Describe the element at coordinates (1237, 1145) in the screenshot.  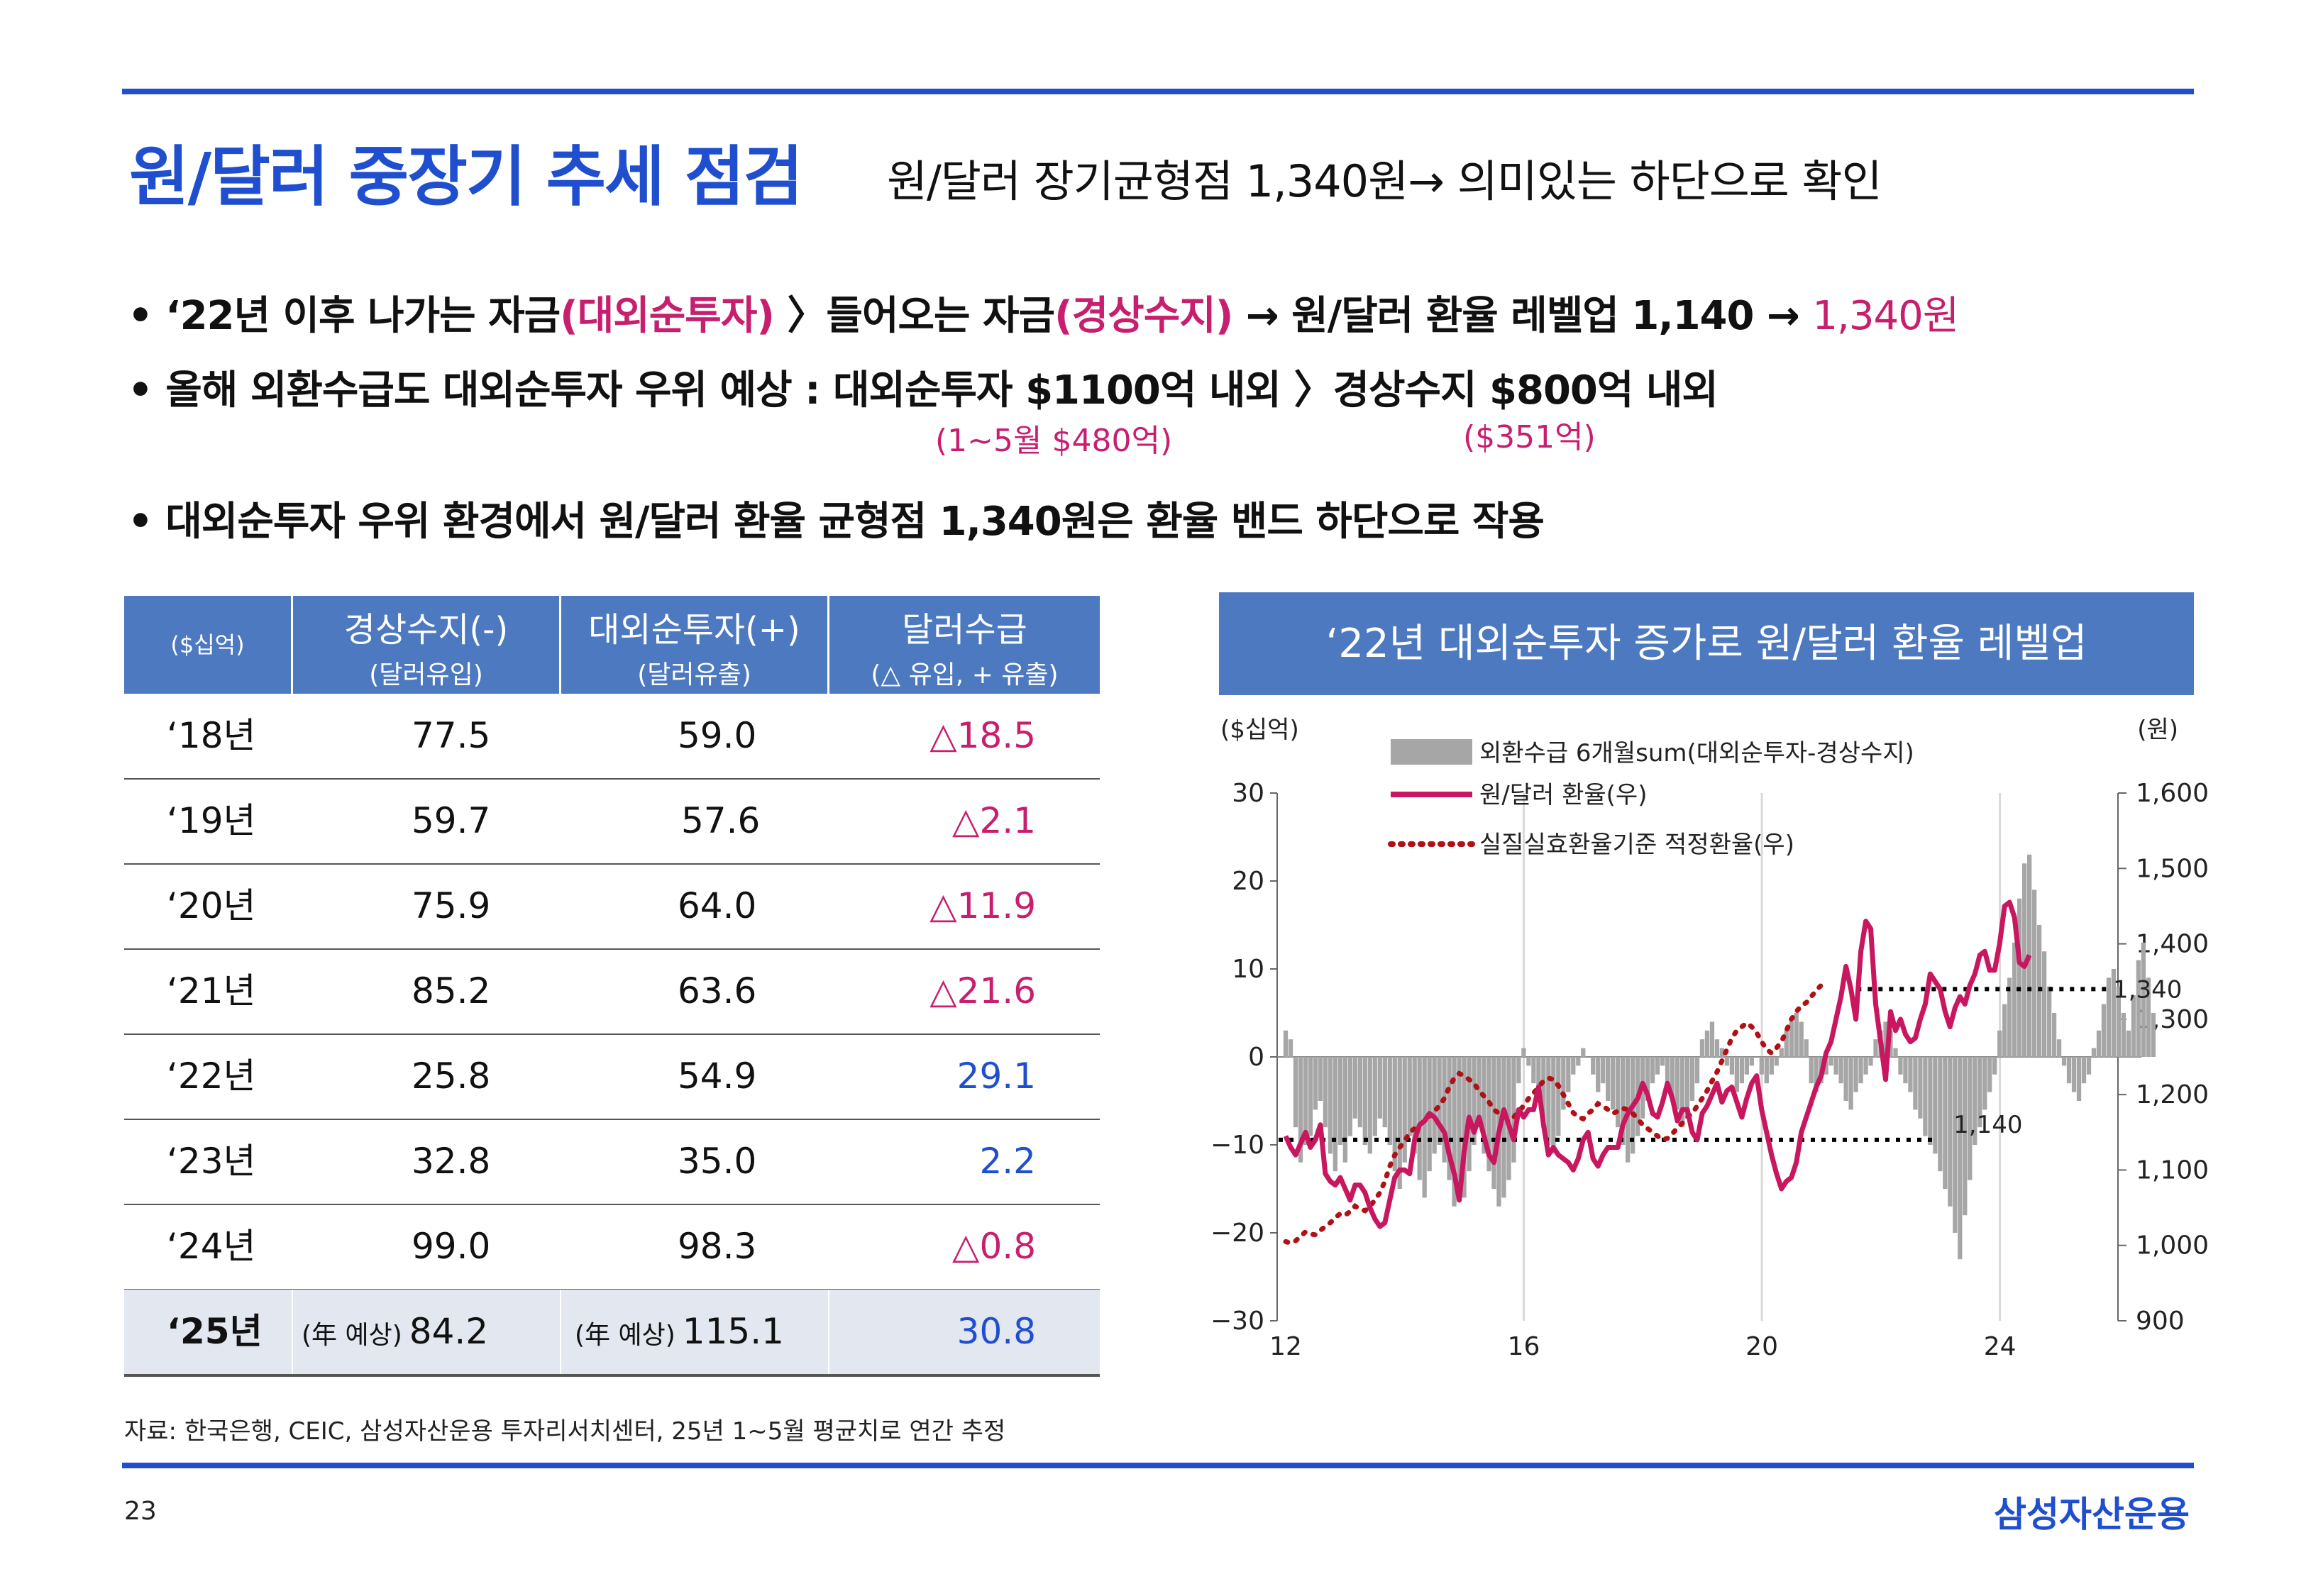
I see `y-tick-label-left: −10` at that location.